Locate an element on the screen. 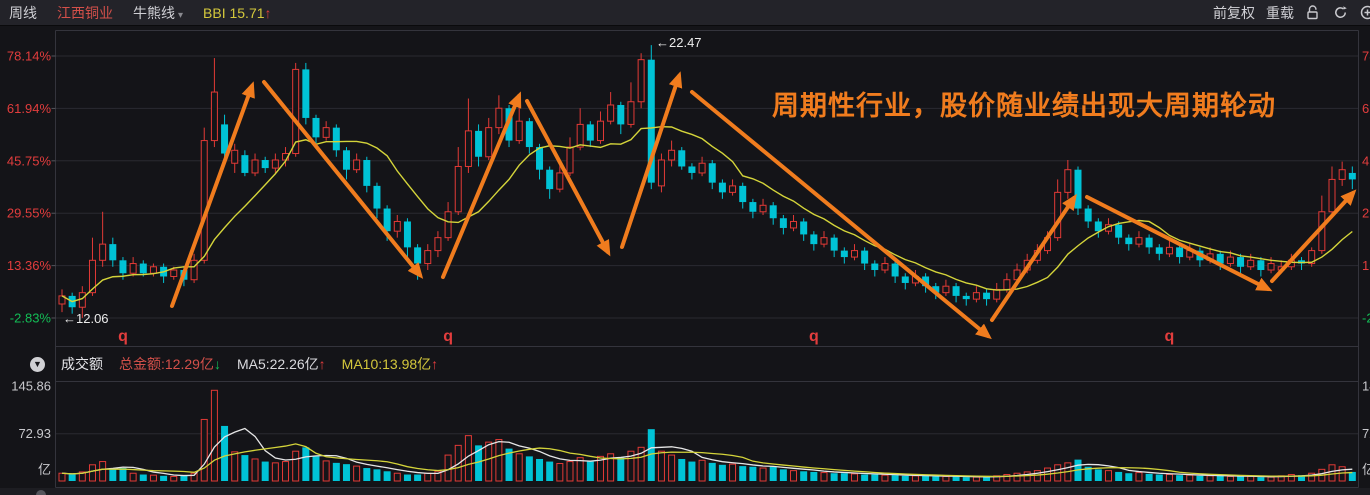 This screenshot has width=1370, height=495. toolbar-right: 前复权 重载 is located at coordinates (1291, 13).